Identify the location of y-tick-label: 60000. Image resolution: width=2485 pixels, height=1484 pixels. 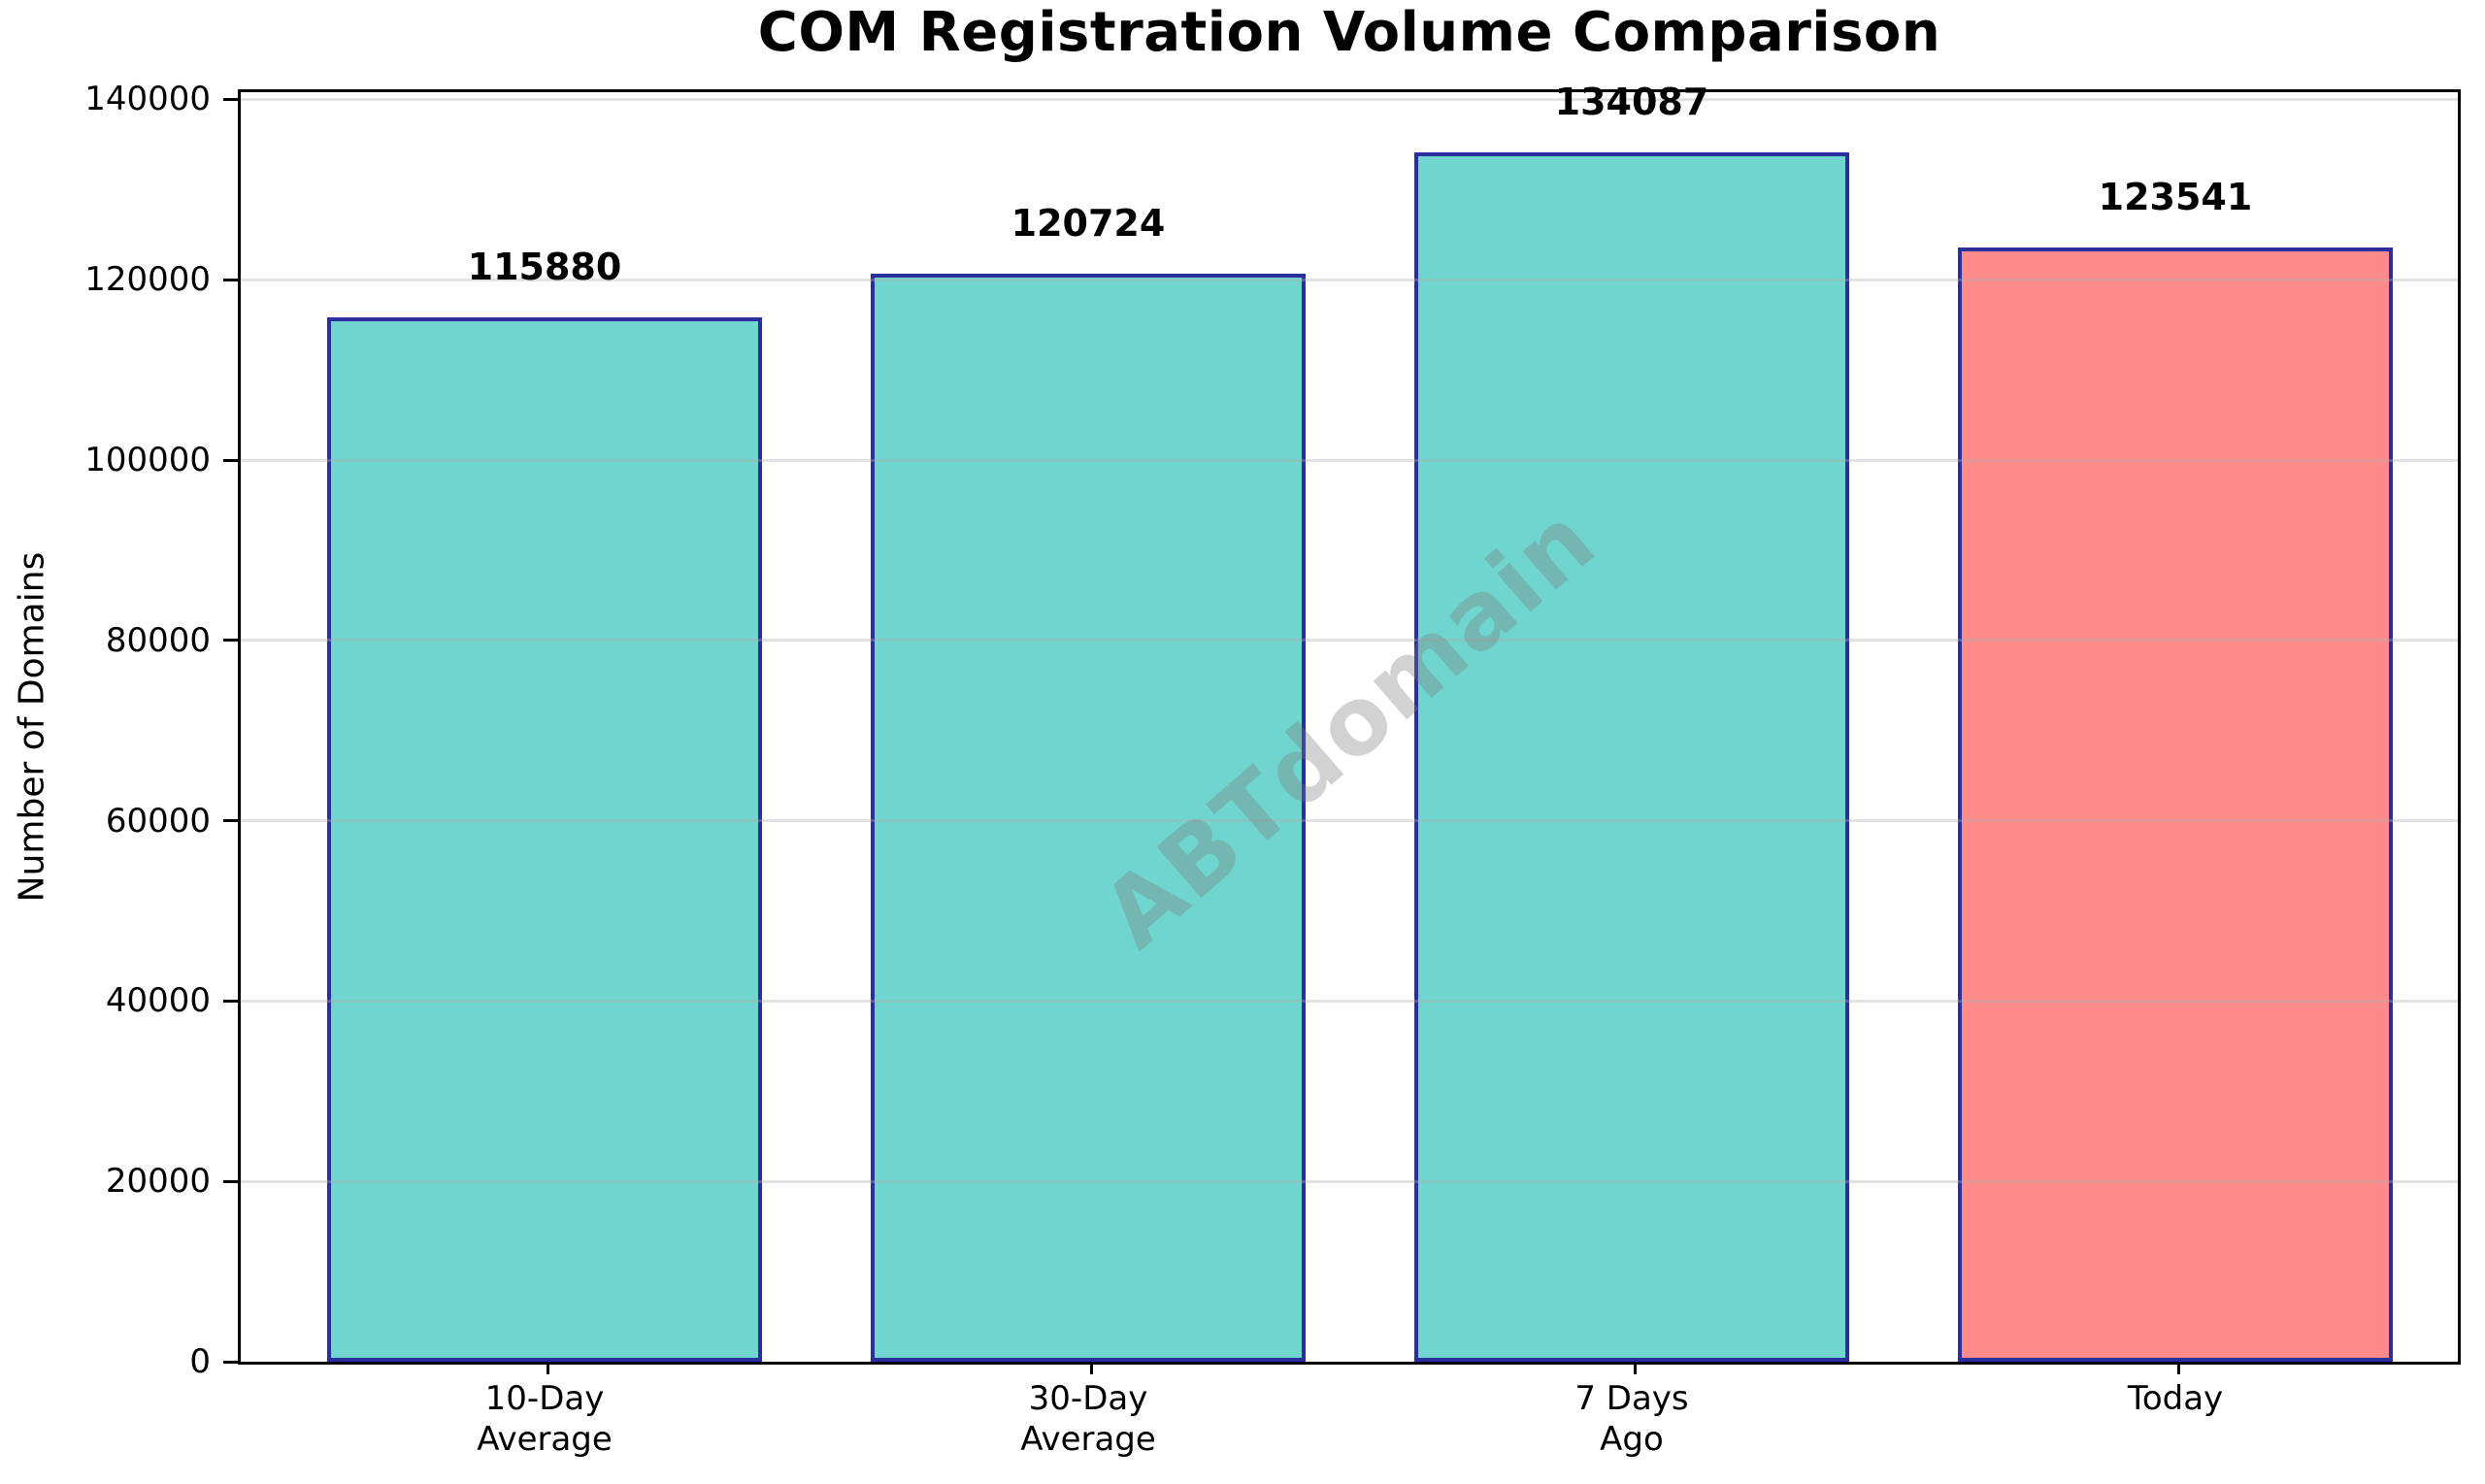
(158, 821).